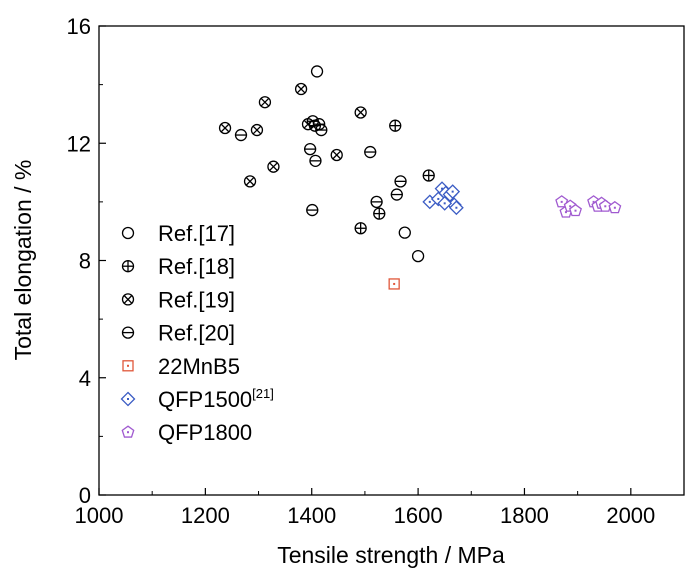 The width and height of the screenshot is (700, 581). I want to click on y-tick-label: 12, so click(79, 143).